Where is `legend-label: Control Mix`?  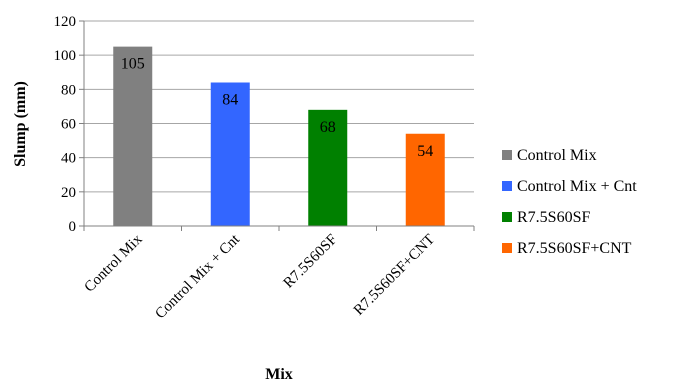
legend-label: Control Mix is located at coordinates (557, 155).